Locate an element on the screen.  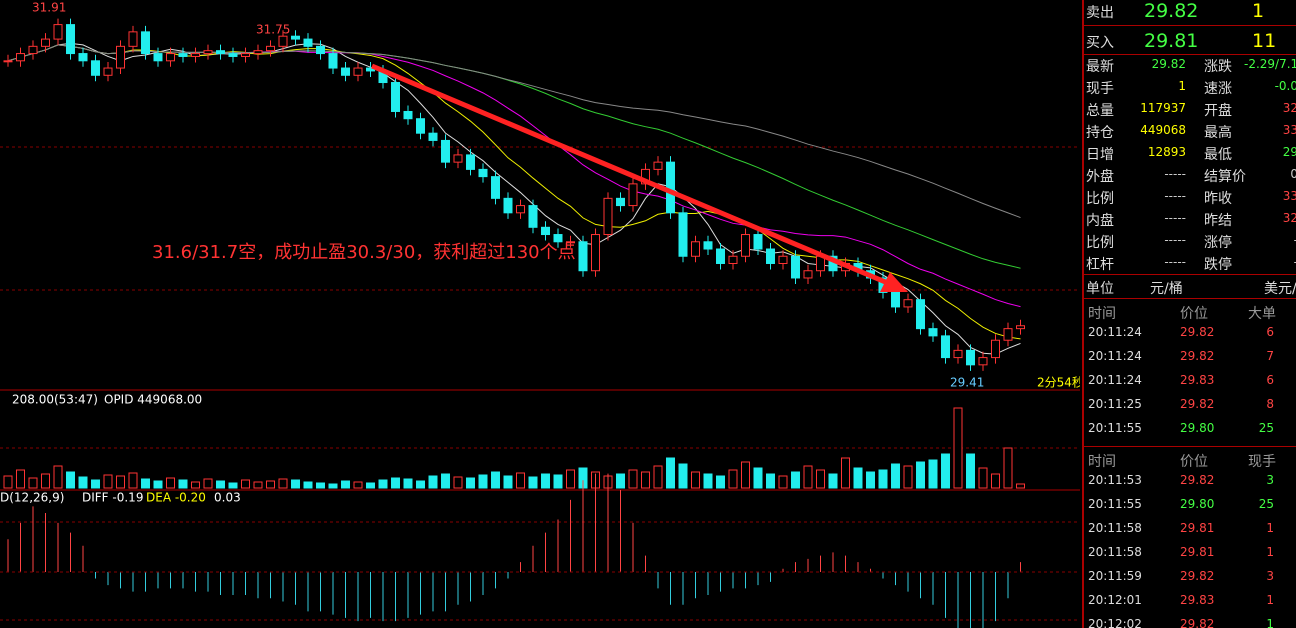
text: 7 is located at coordinates (1270, 356).